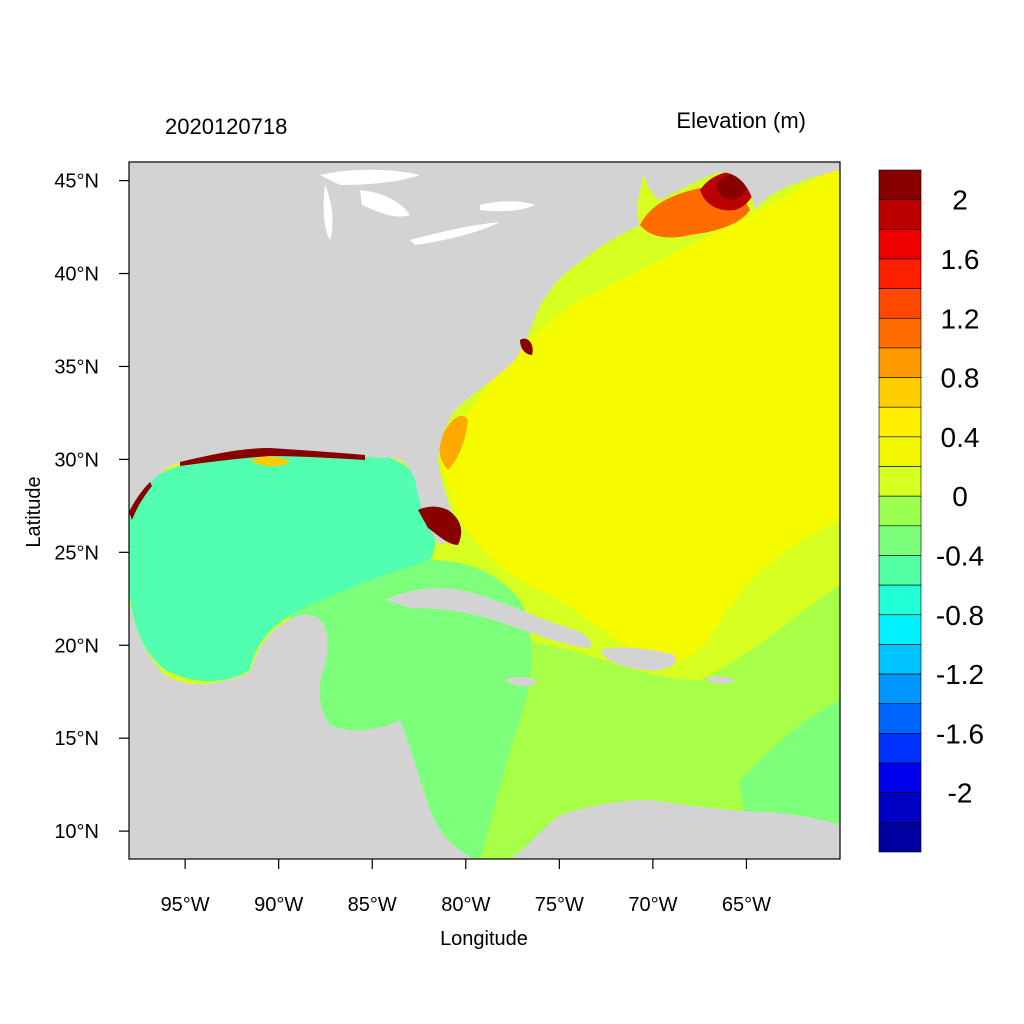  What do you see at coordinates (638, 659) in the screenshot?
I see `hispaniola` at bounding box center [638, 659].